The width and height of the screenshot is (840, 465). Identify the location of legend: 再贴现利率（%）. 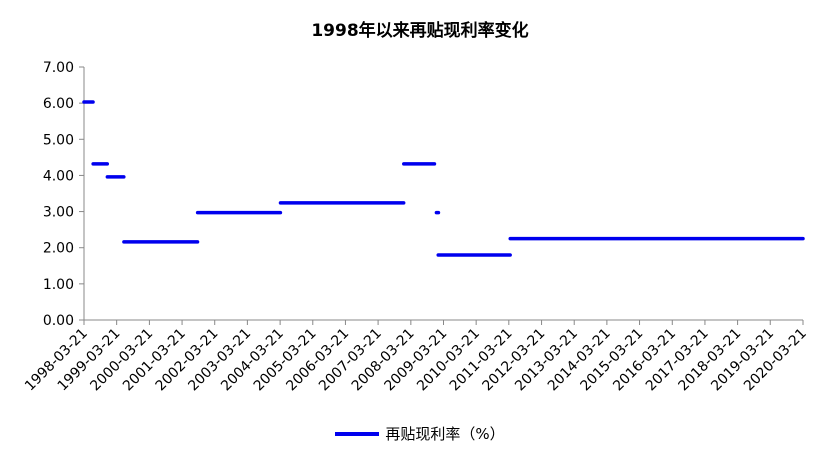
(420, 433).